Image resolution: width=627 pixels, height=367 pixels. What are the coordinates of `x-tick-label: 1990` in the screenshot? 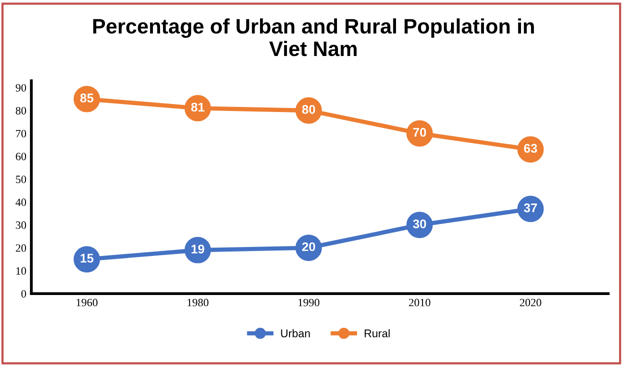 It's located at (309, 302).